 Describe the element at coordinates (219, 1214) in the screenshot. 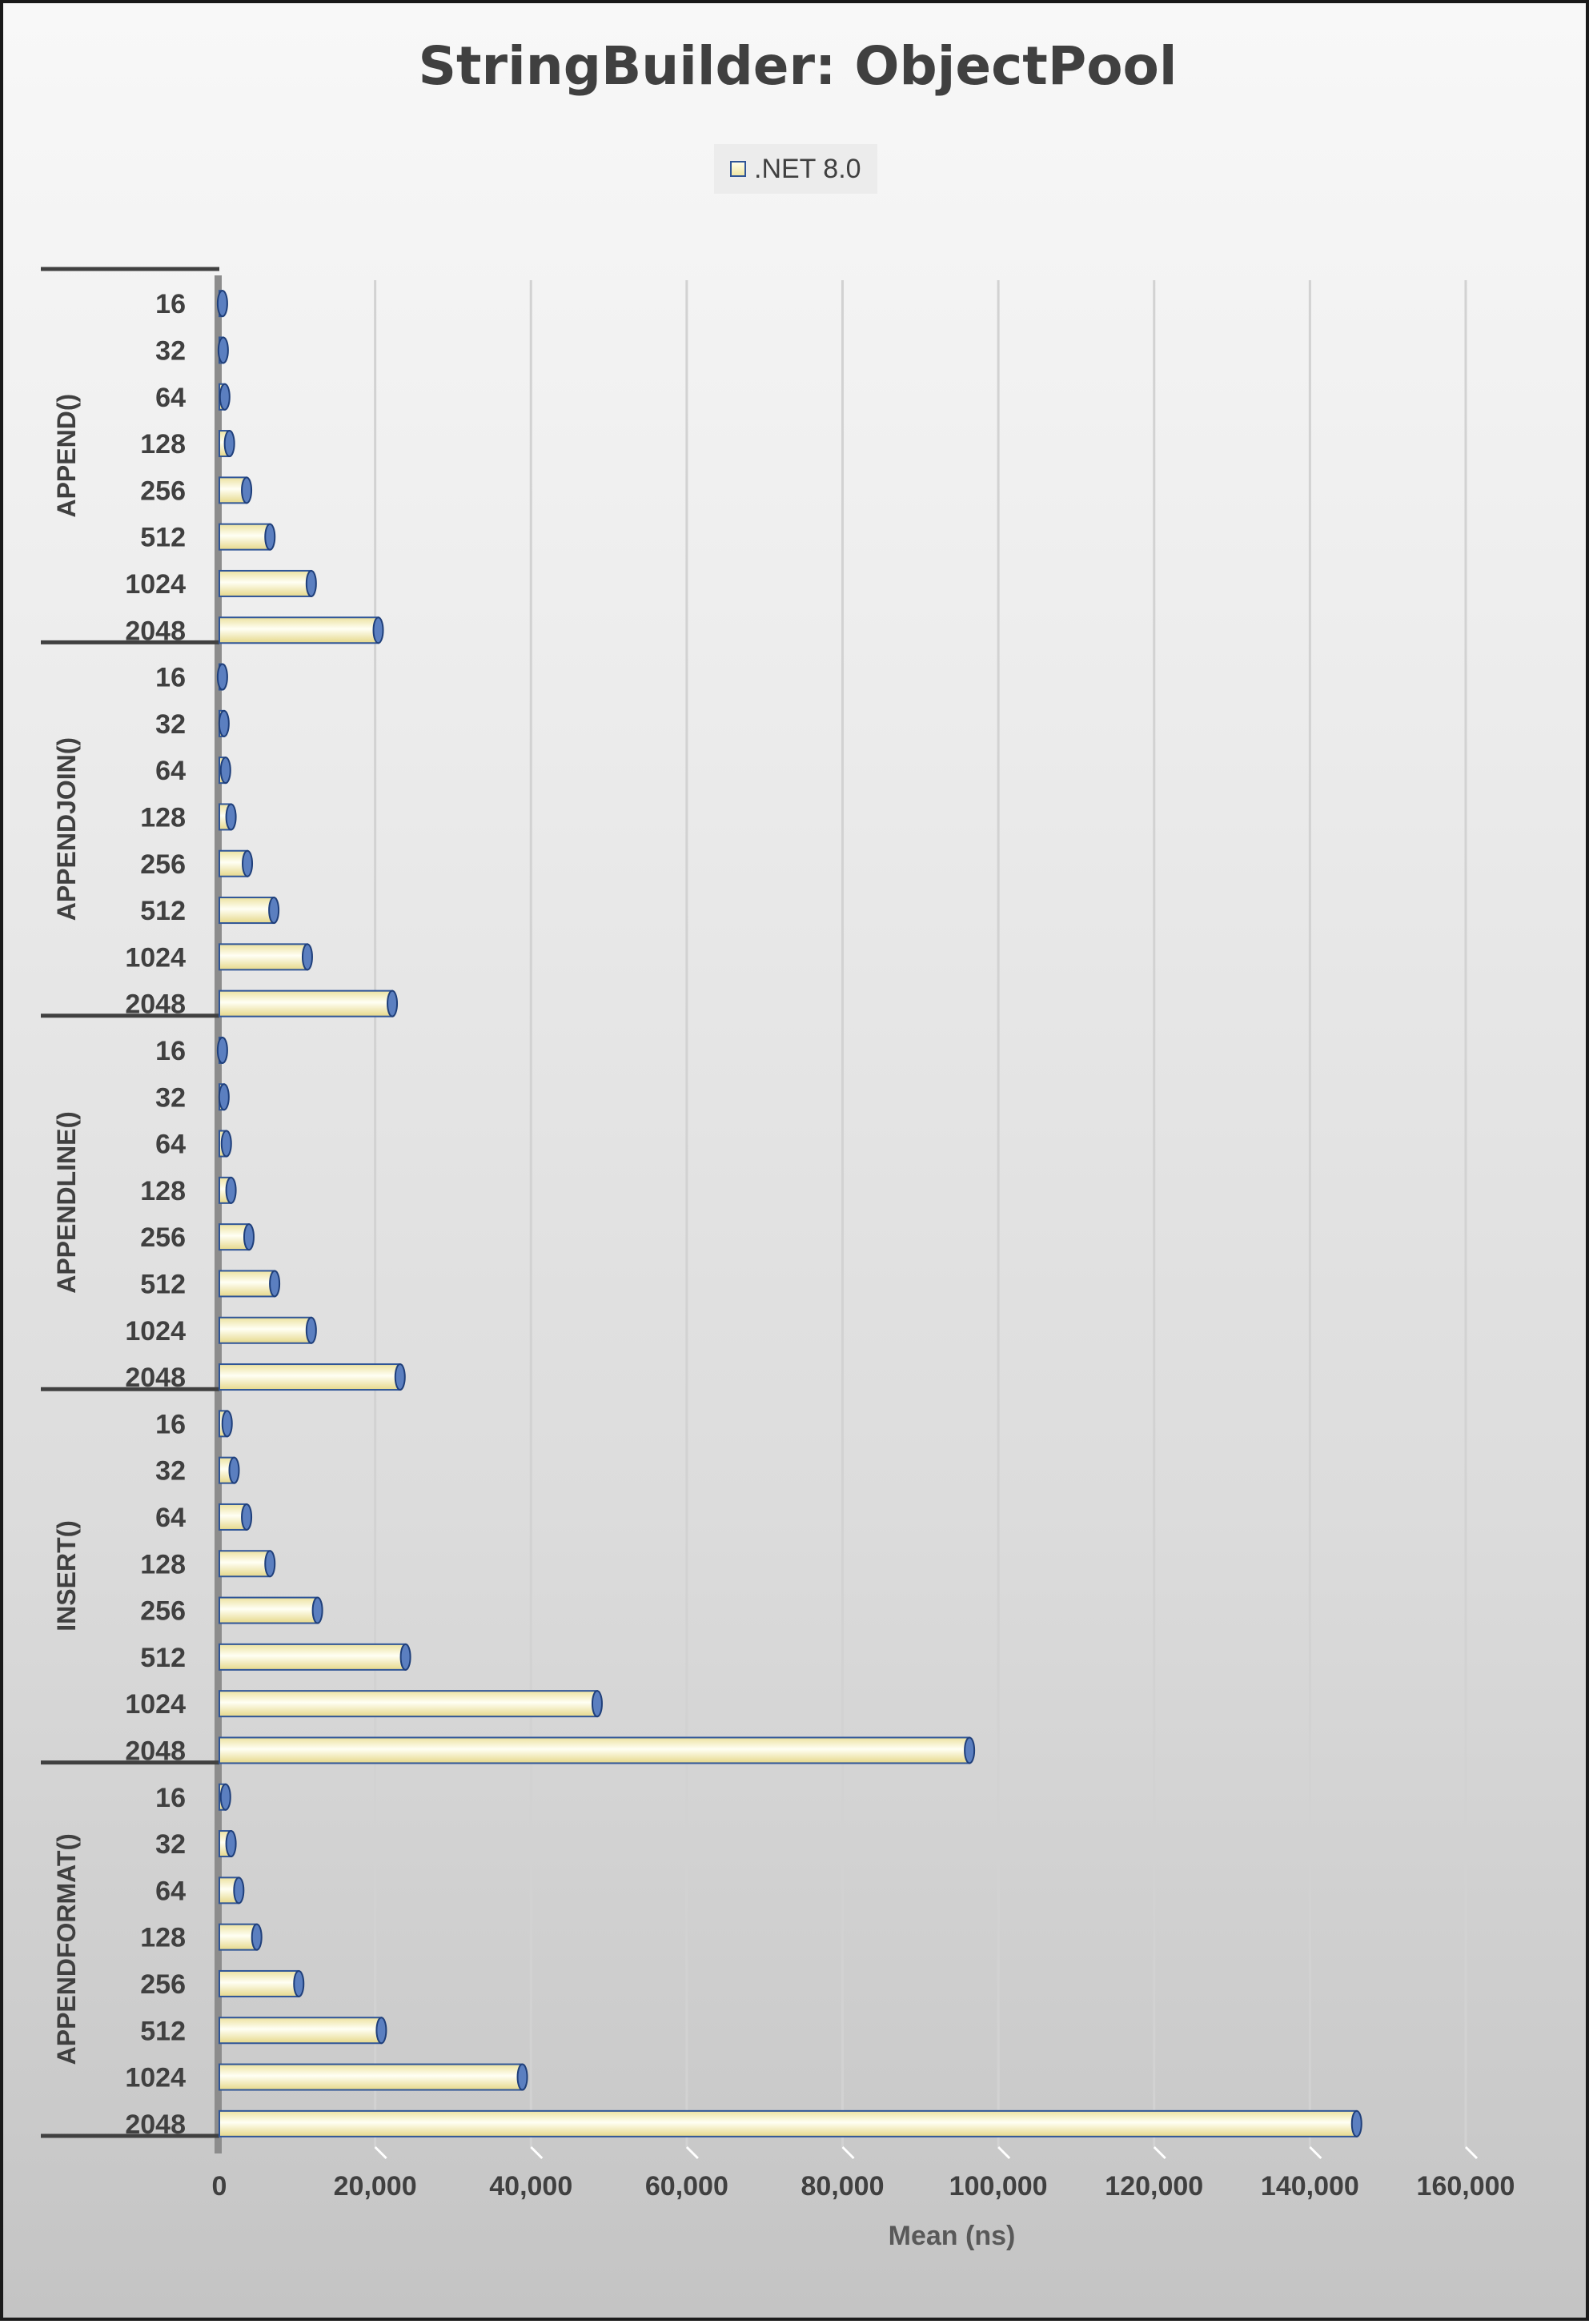

I see `axis-wall` at that location.